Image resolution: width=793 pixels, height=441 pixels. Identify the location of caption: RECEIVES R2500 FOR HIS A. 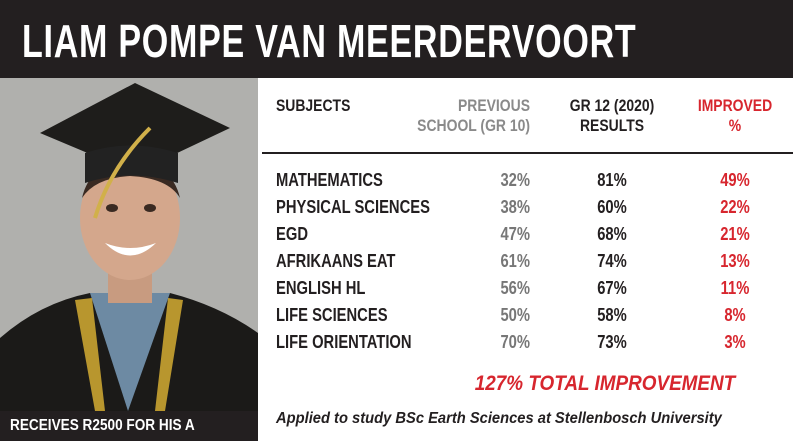
(102, 425).